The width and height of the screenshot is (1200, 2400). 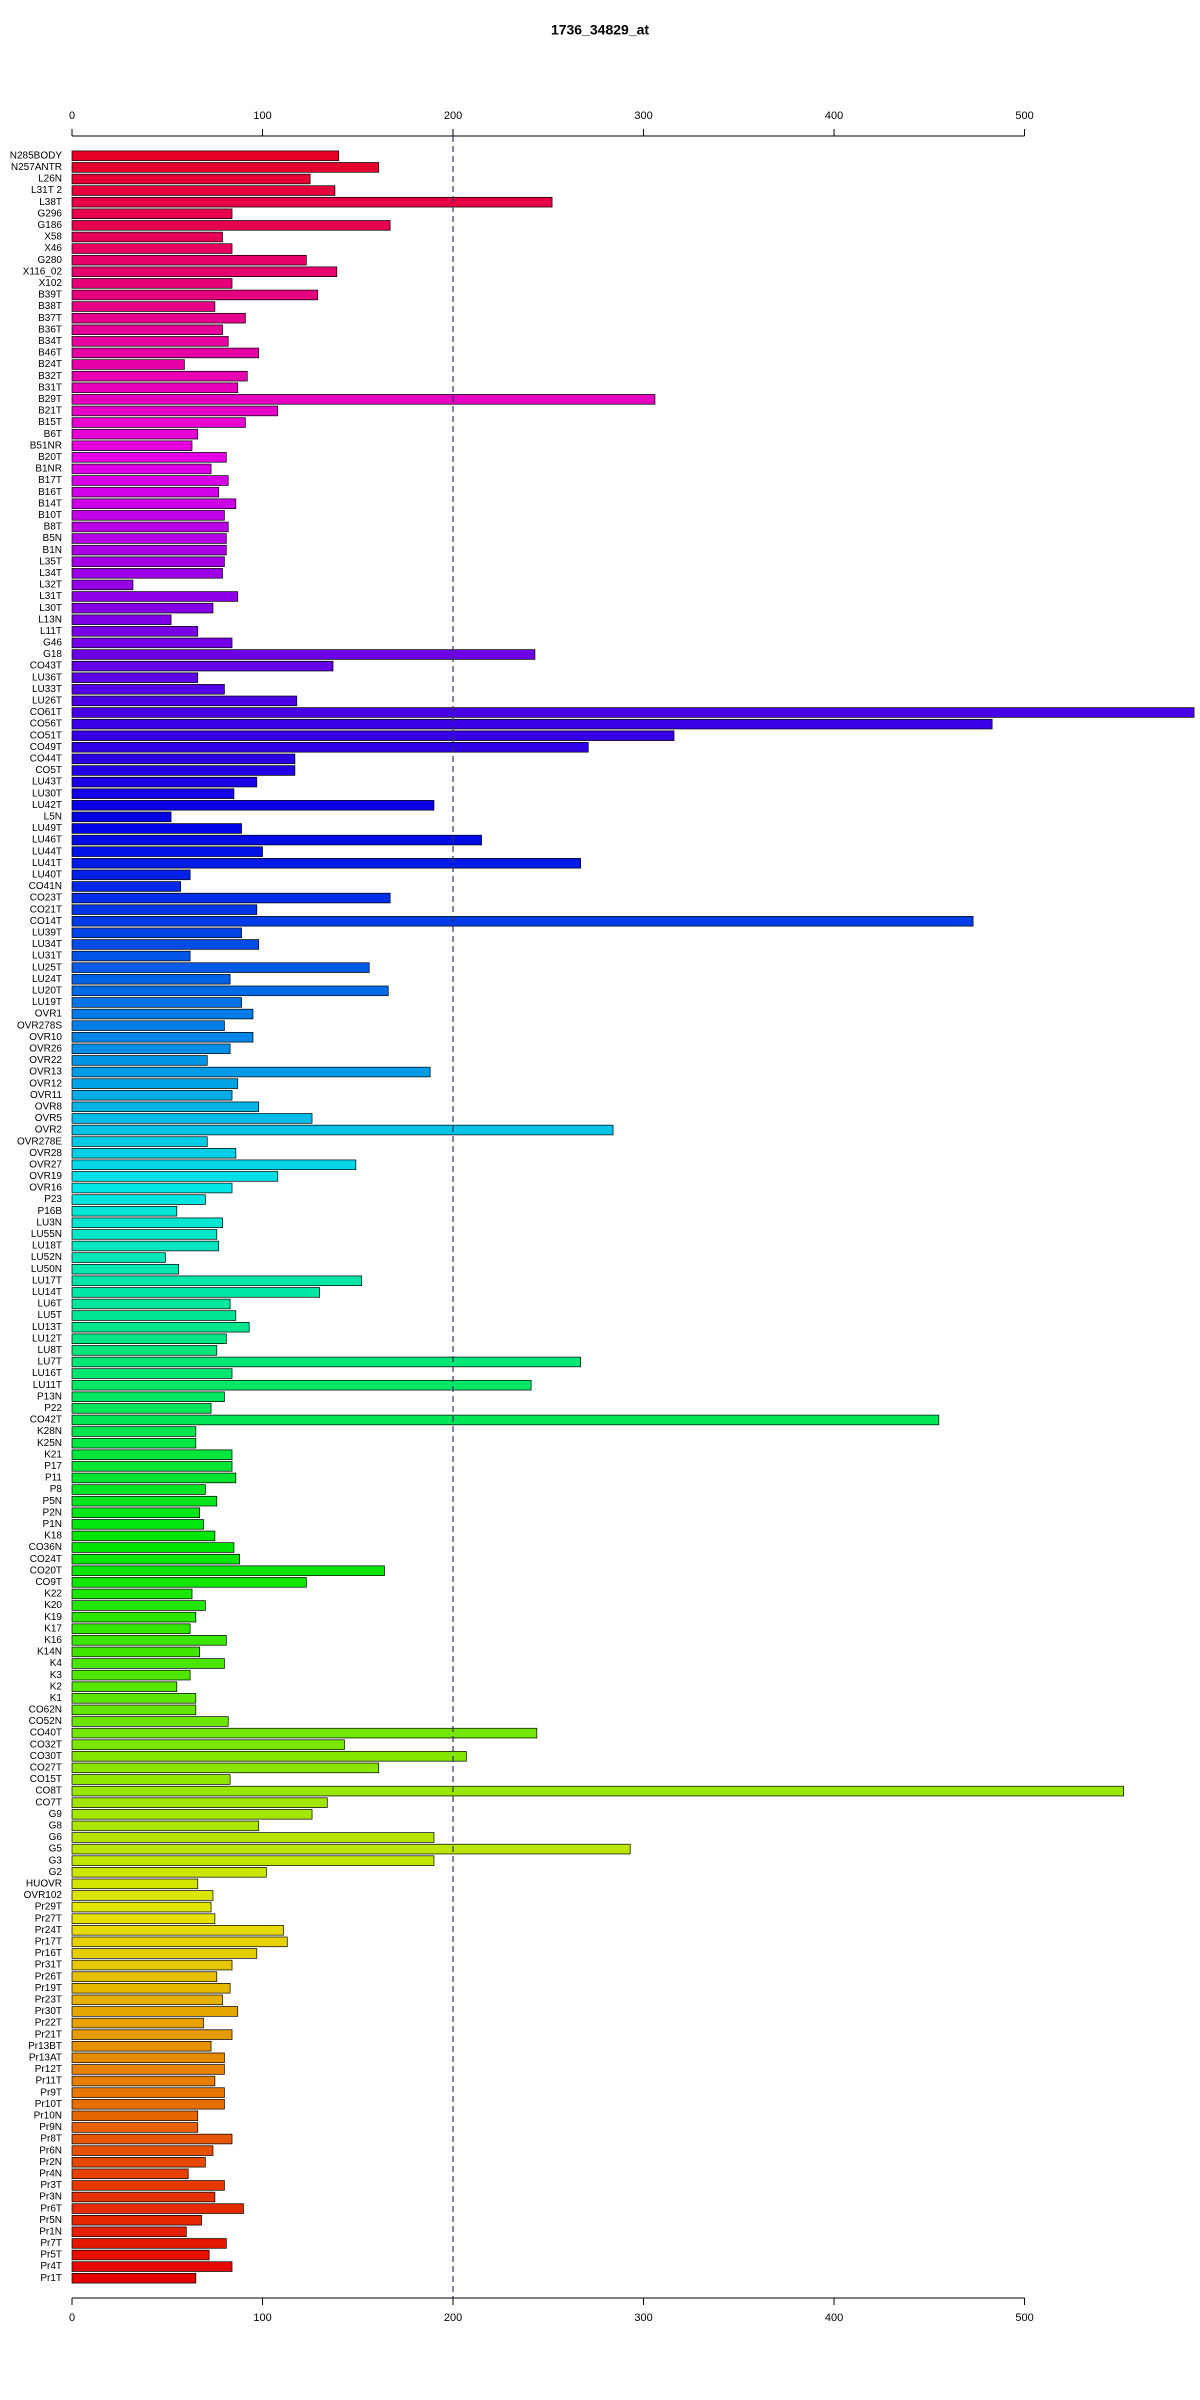 What do you see at coordinates (50, 1304) in the screenshot?
I see `category-label: LU6T` at bounding box center [50, 1304].